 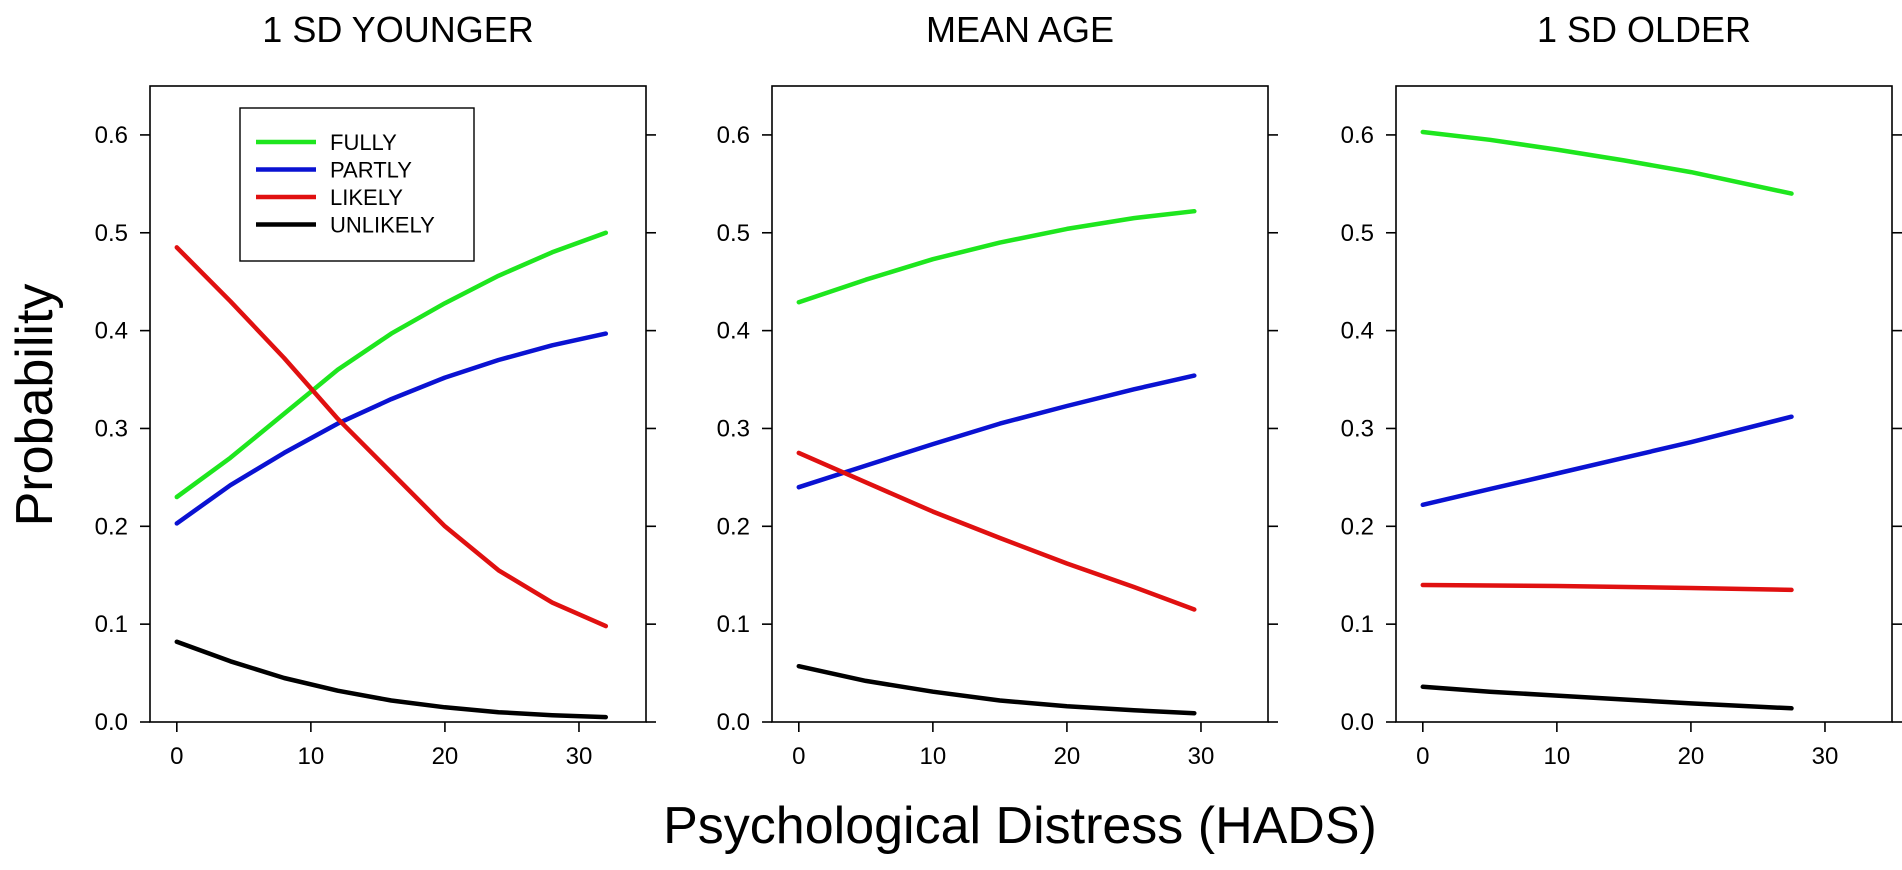 What do you see at coordinates (1020, 826) in the screenshot?
I see `x-axis-label: Psychological Distress (HADS)` at bounding box center [1020, 826].